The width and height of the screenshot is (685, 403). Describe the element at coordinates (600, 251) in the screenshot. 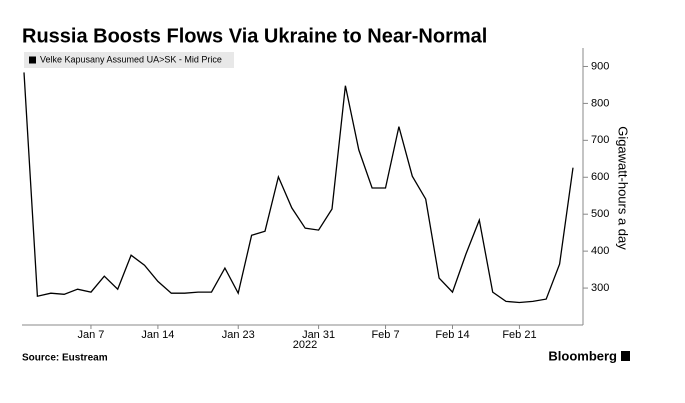

I see `y-tick-label: 400` at that location.